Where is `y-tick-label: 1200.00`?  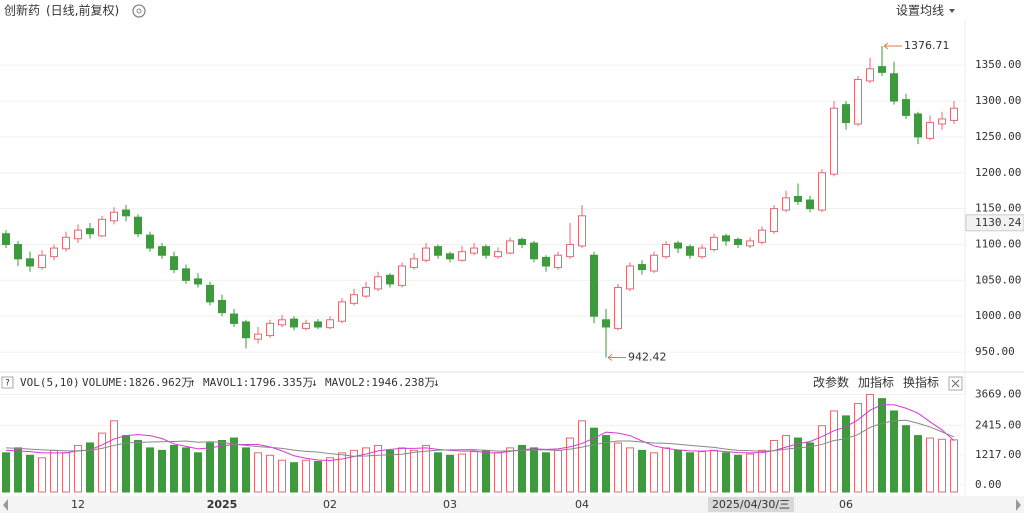
y-tick-label: 1200.00 is located at coordinates (998, 172).